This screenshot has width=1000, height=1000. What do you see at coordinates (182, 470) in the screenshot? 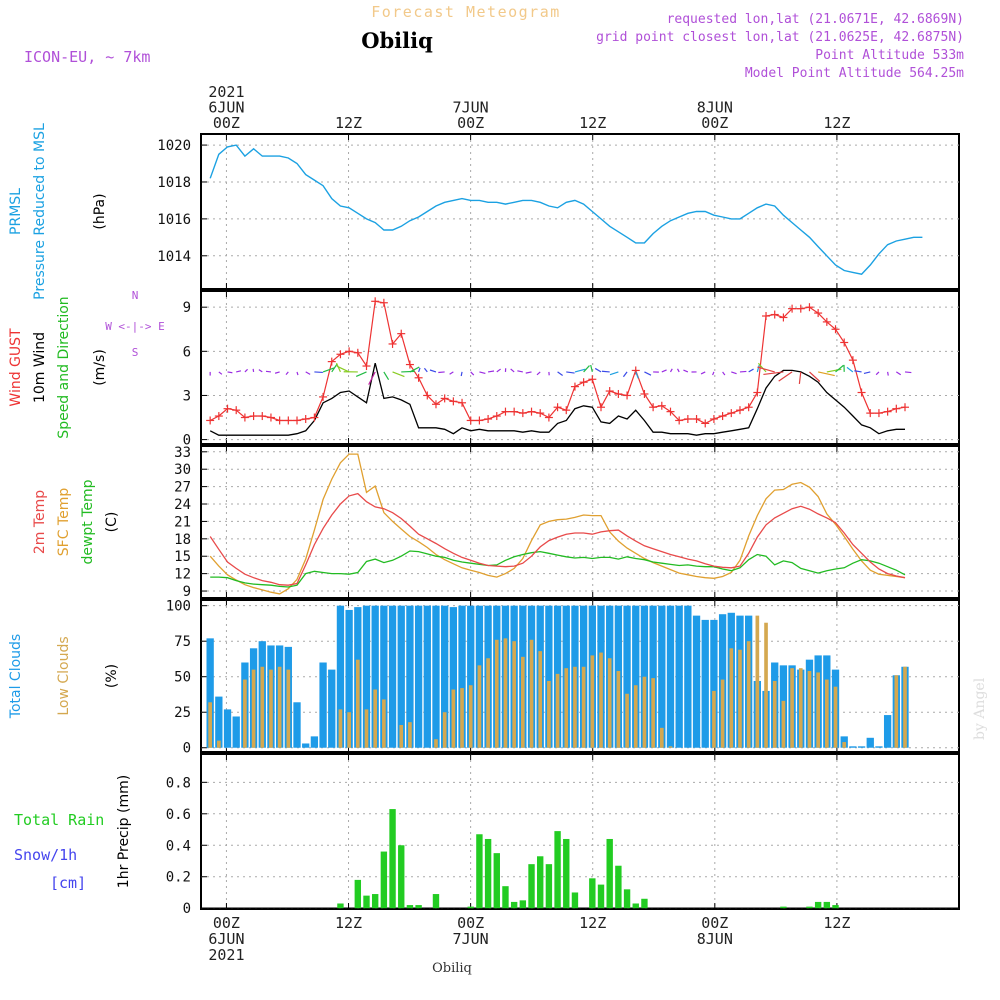
I see `temperature-ytick-label: 30` at bounding box center [182, 470].